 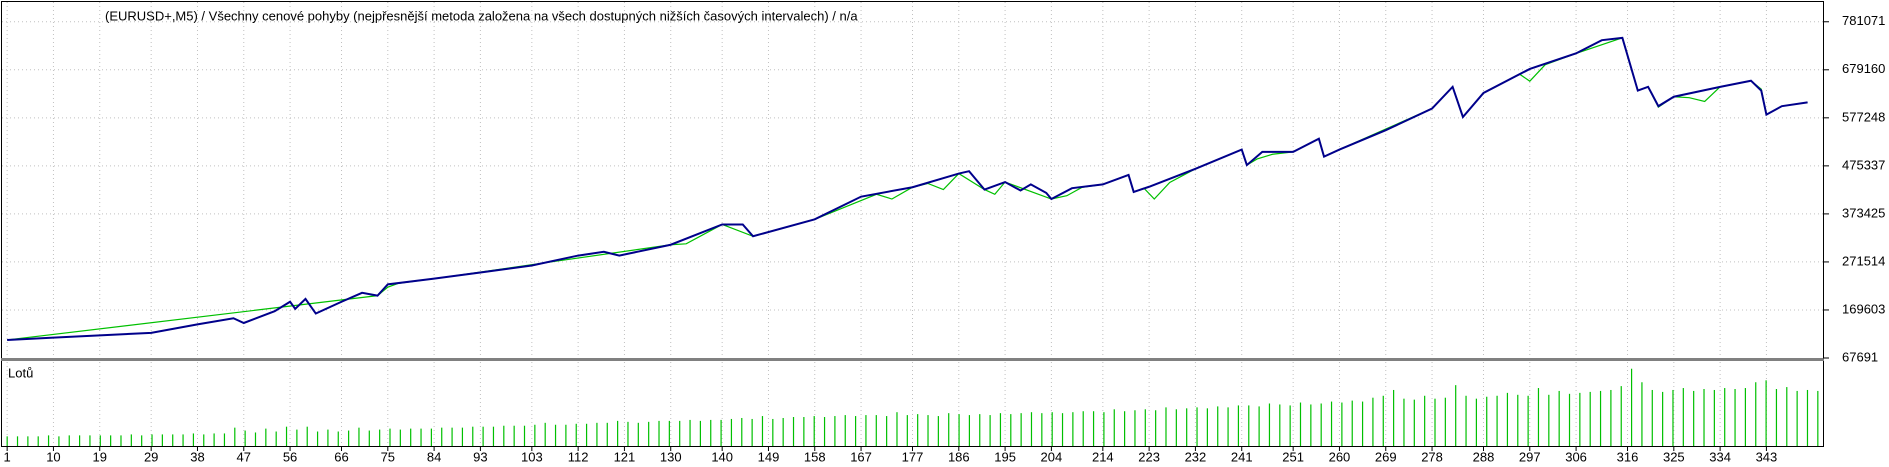 What do you see at coordinates (151, 456) in the screenshot?
I see `x-tick-label: 29` at bounding box center [151, 456].